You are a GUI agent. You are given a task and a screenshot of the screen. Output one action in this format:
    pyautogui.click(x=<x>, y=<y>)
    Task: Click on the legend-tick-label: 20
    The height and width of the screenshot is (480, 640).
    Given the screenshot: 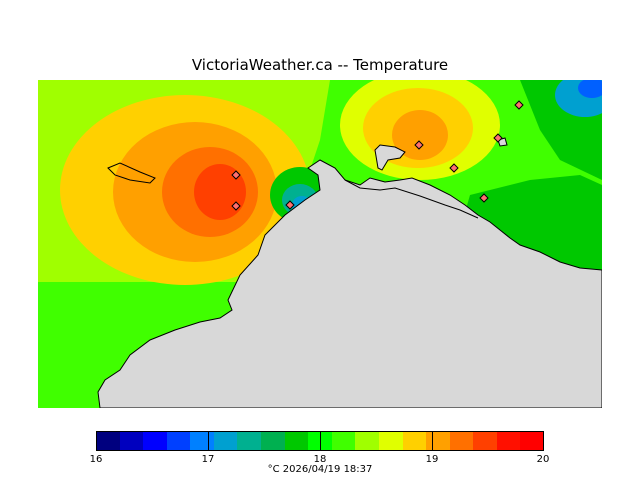 What is the action you would take?
    pyautogui.click(x=543, y=459)
    